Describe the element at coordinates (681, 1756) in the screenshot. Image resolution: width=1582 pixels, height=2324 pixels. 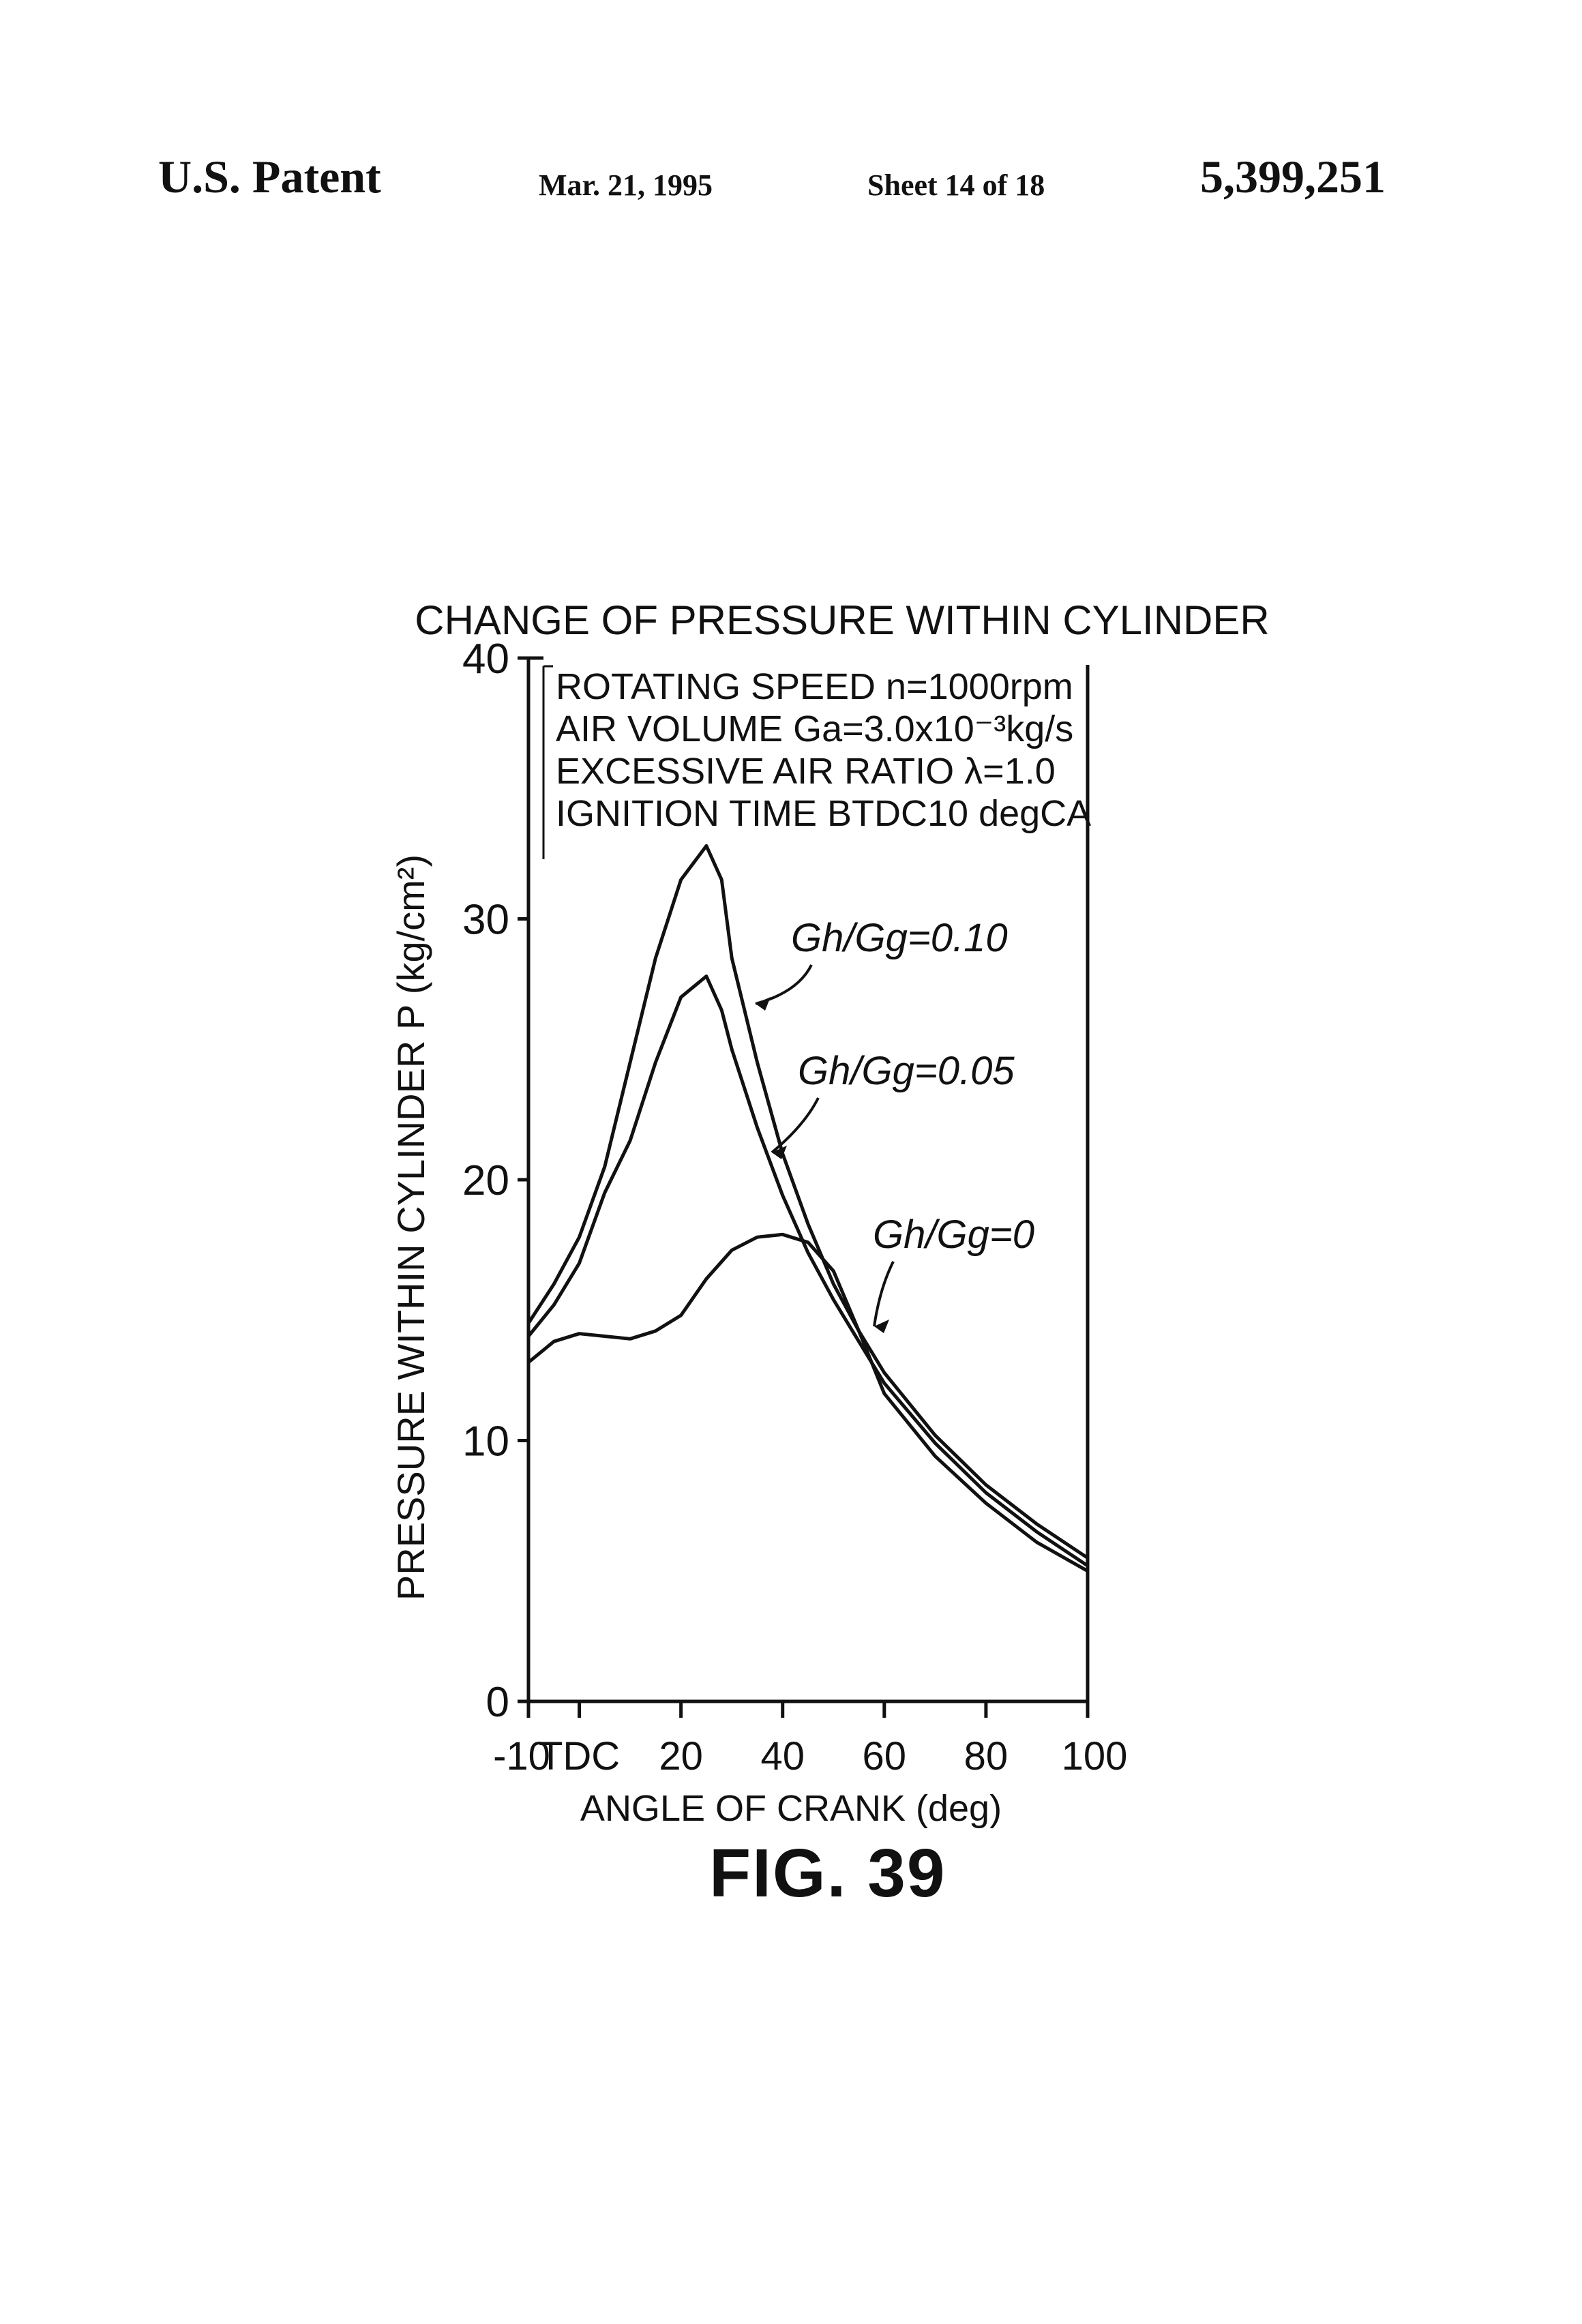
I see `x-tick-label: 20` at that location.